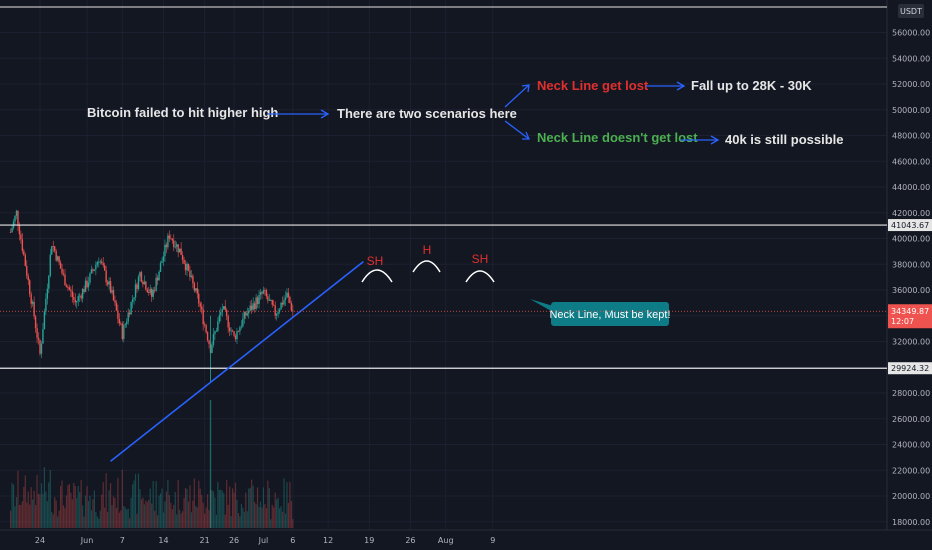  Describe the element at coordinates (265, 540) in the screenshot. I see `time-axis-ticks: 24 Jun 7 14 21 26 Jul 6 12 19 26 Aug 9` at that location.